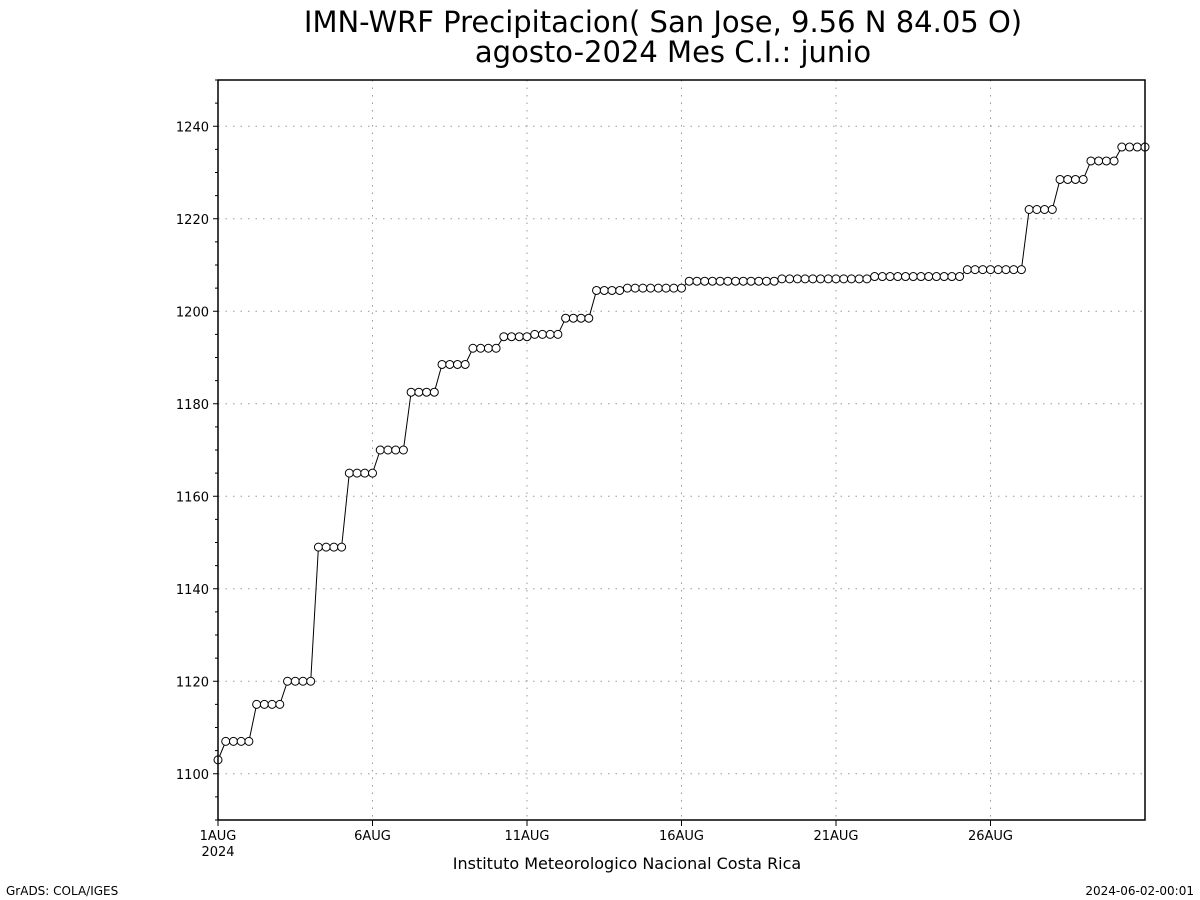 The height and width of the screenshot is (900, 1200). I want to click on footer-left: GrADS: COLA/IGES, so click(62, 891).